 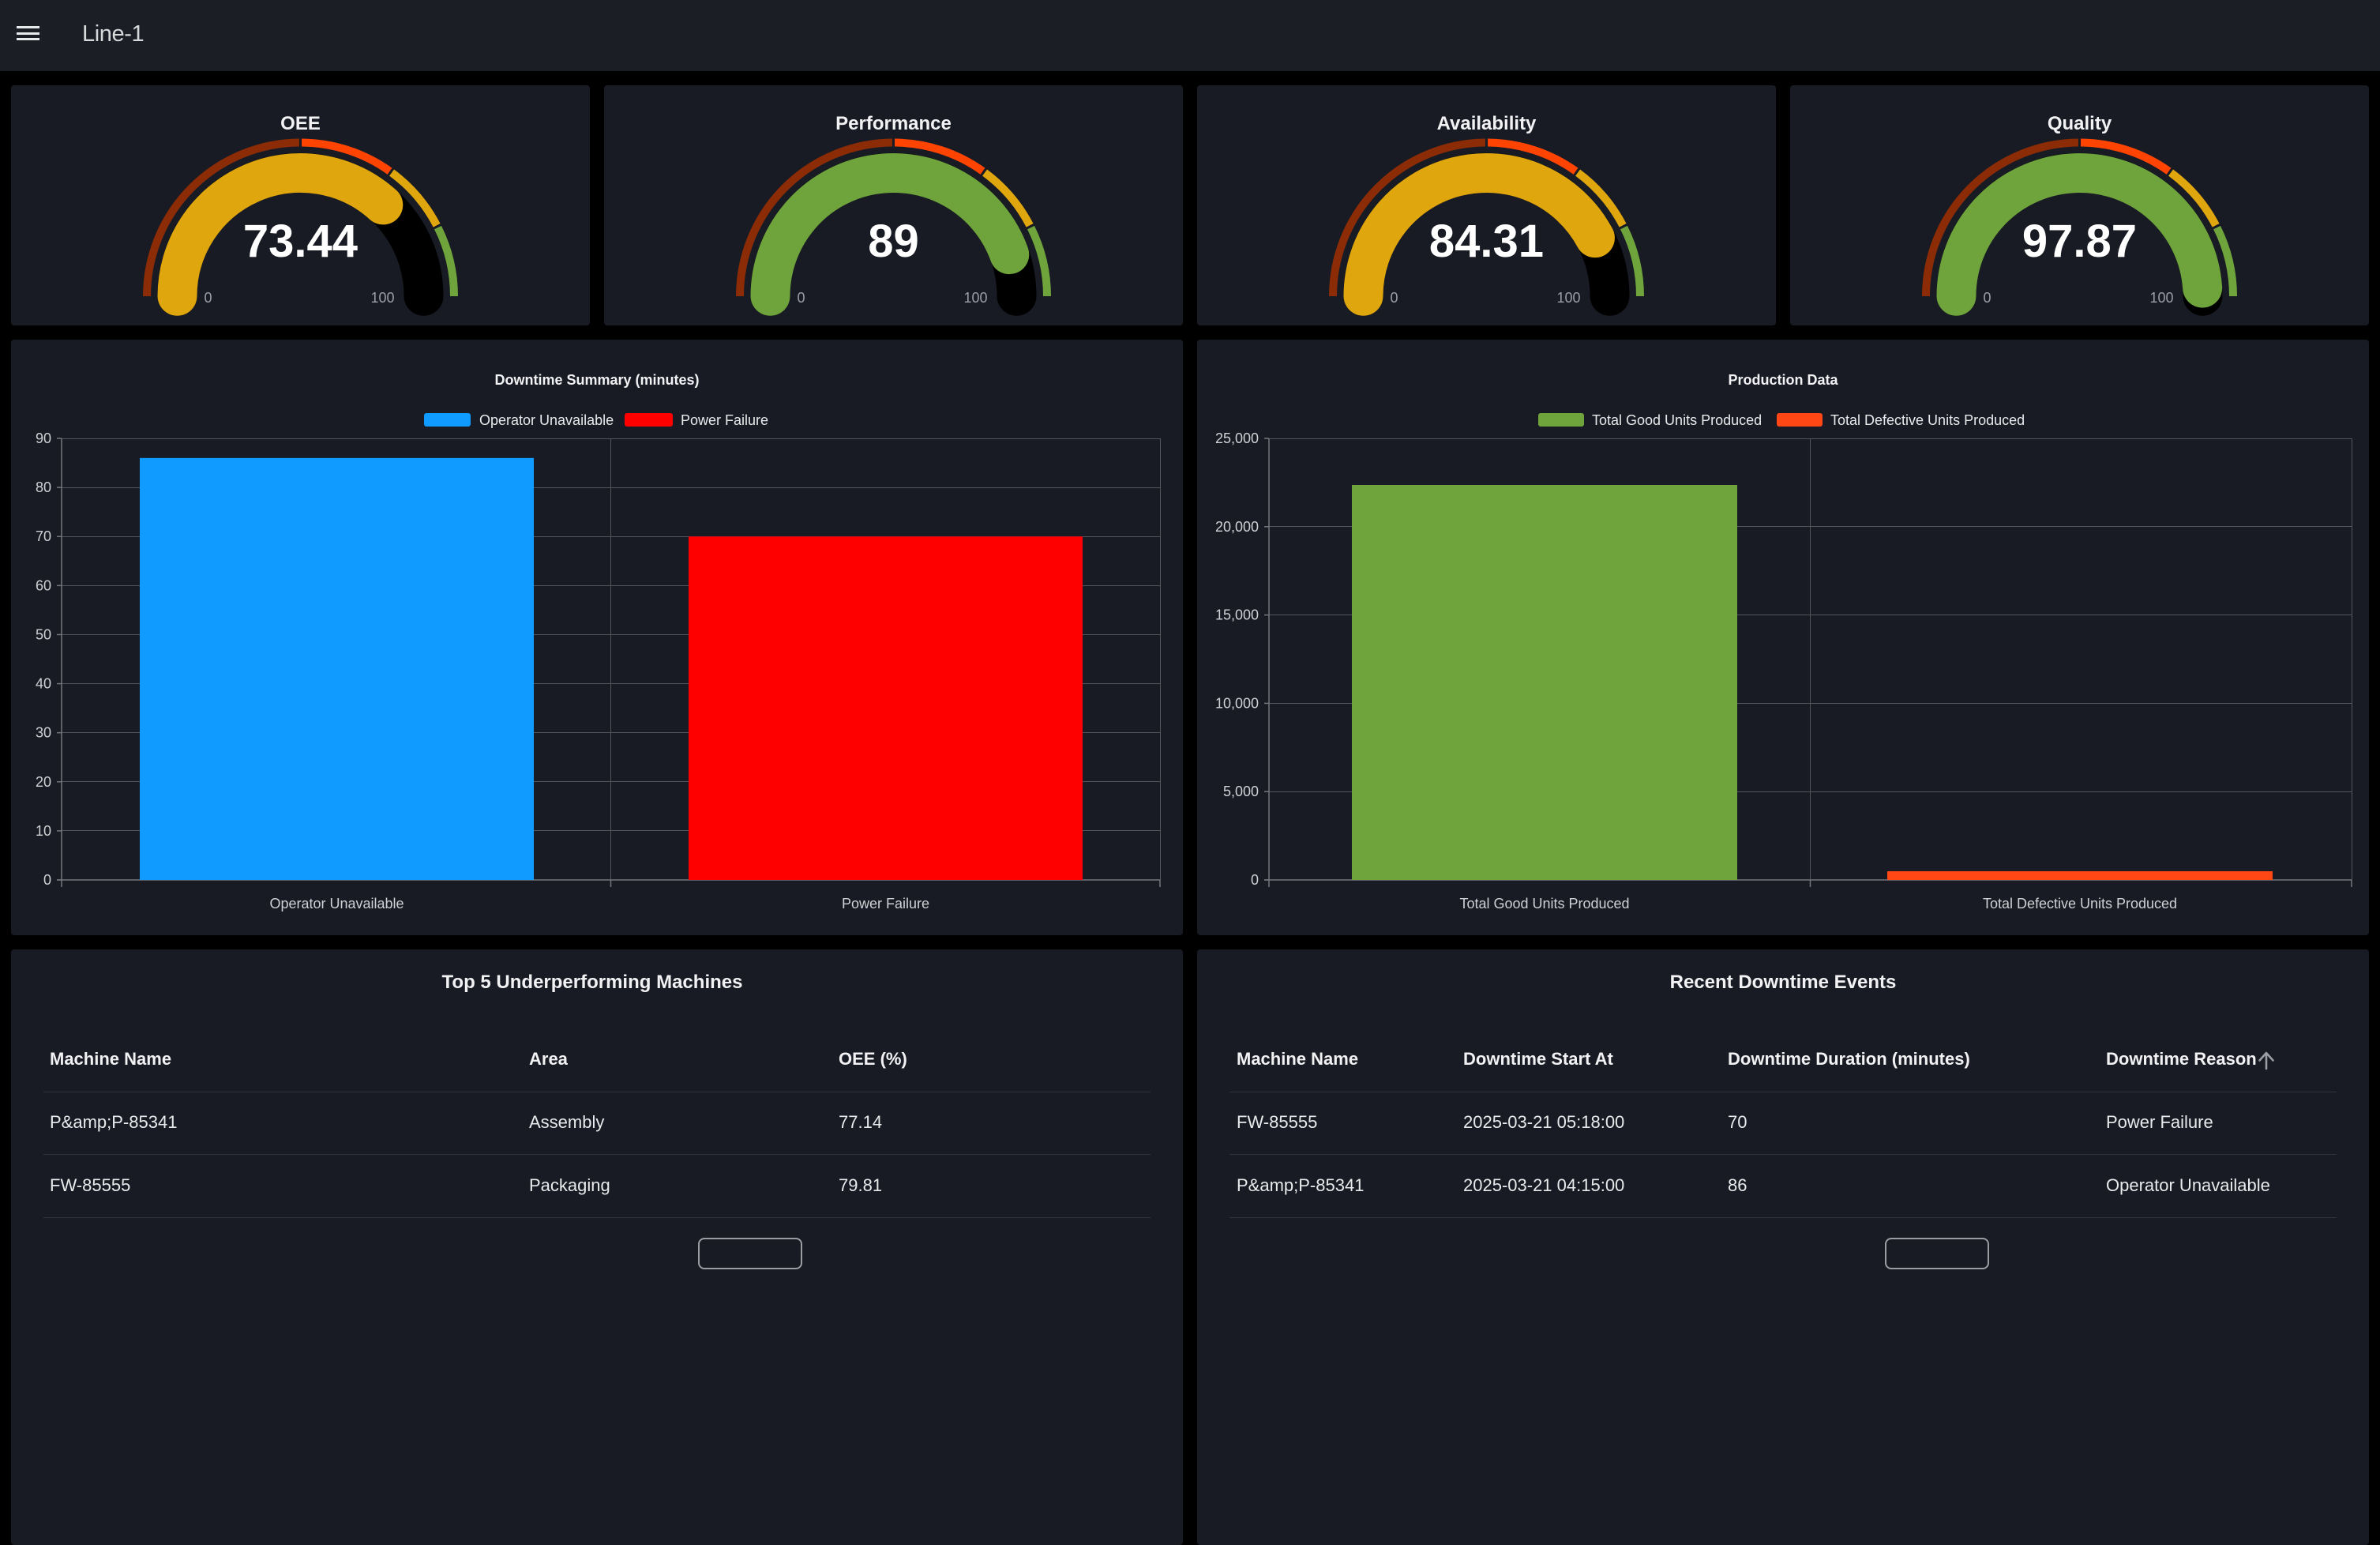 I want to click on svg-text: 90, so click(x=43, y=438).